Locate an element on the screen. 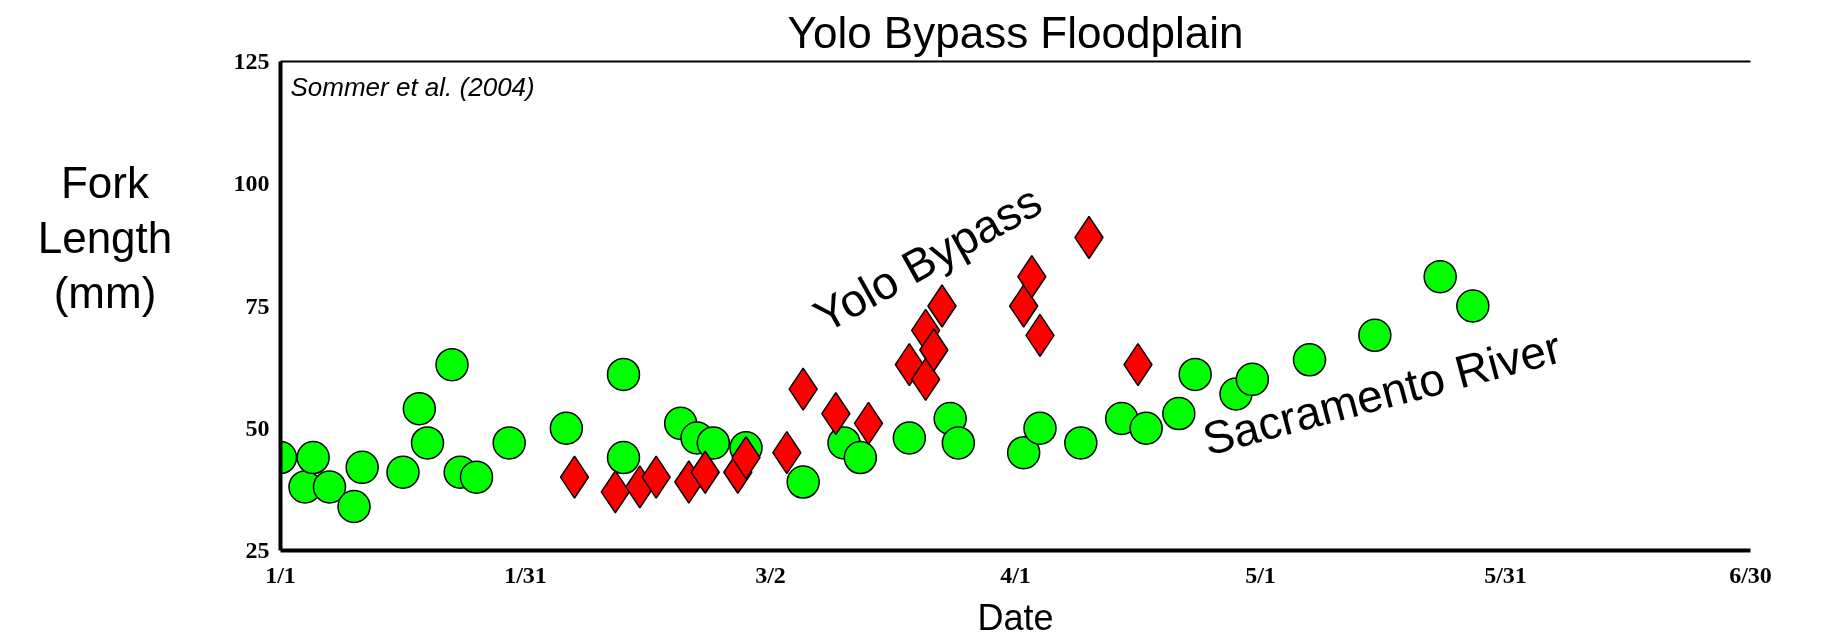  y-tick-label: 125 is located at coordinates (251, 61).